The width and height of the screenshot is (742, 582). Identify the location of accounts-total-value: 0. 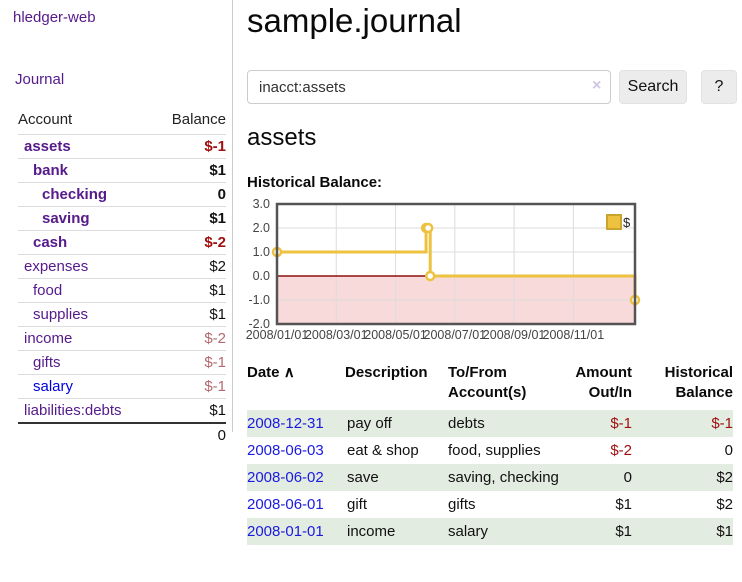
(221, 435).